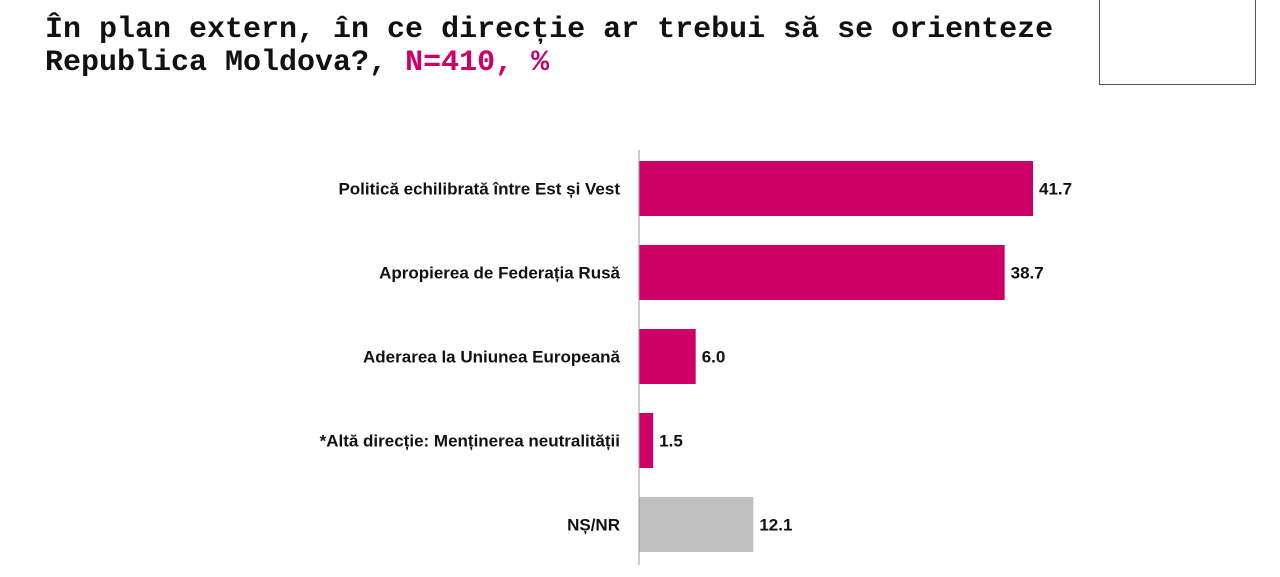 The width and height of the screenshot is (1280, 577). What do you see at coordinates (714, 357) in the screenshot?
I see `value-label: 6.0` at bounding box center [714, 357].